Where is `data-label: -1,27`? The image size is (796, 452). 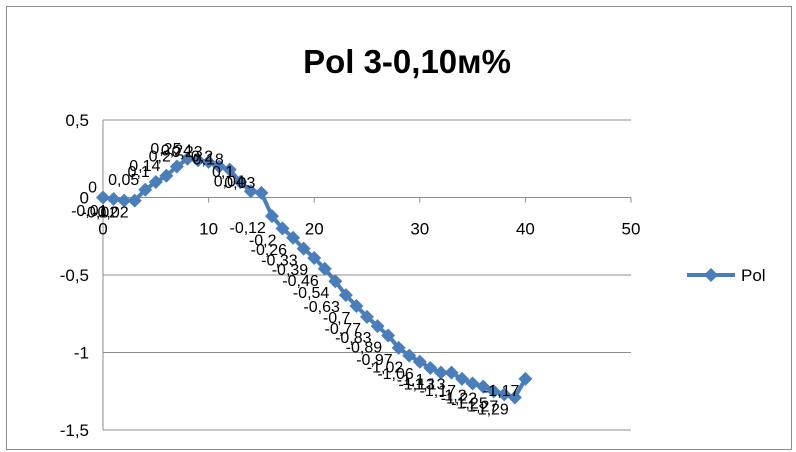
data-label: -1,27 is located at coordinates (480, 406).